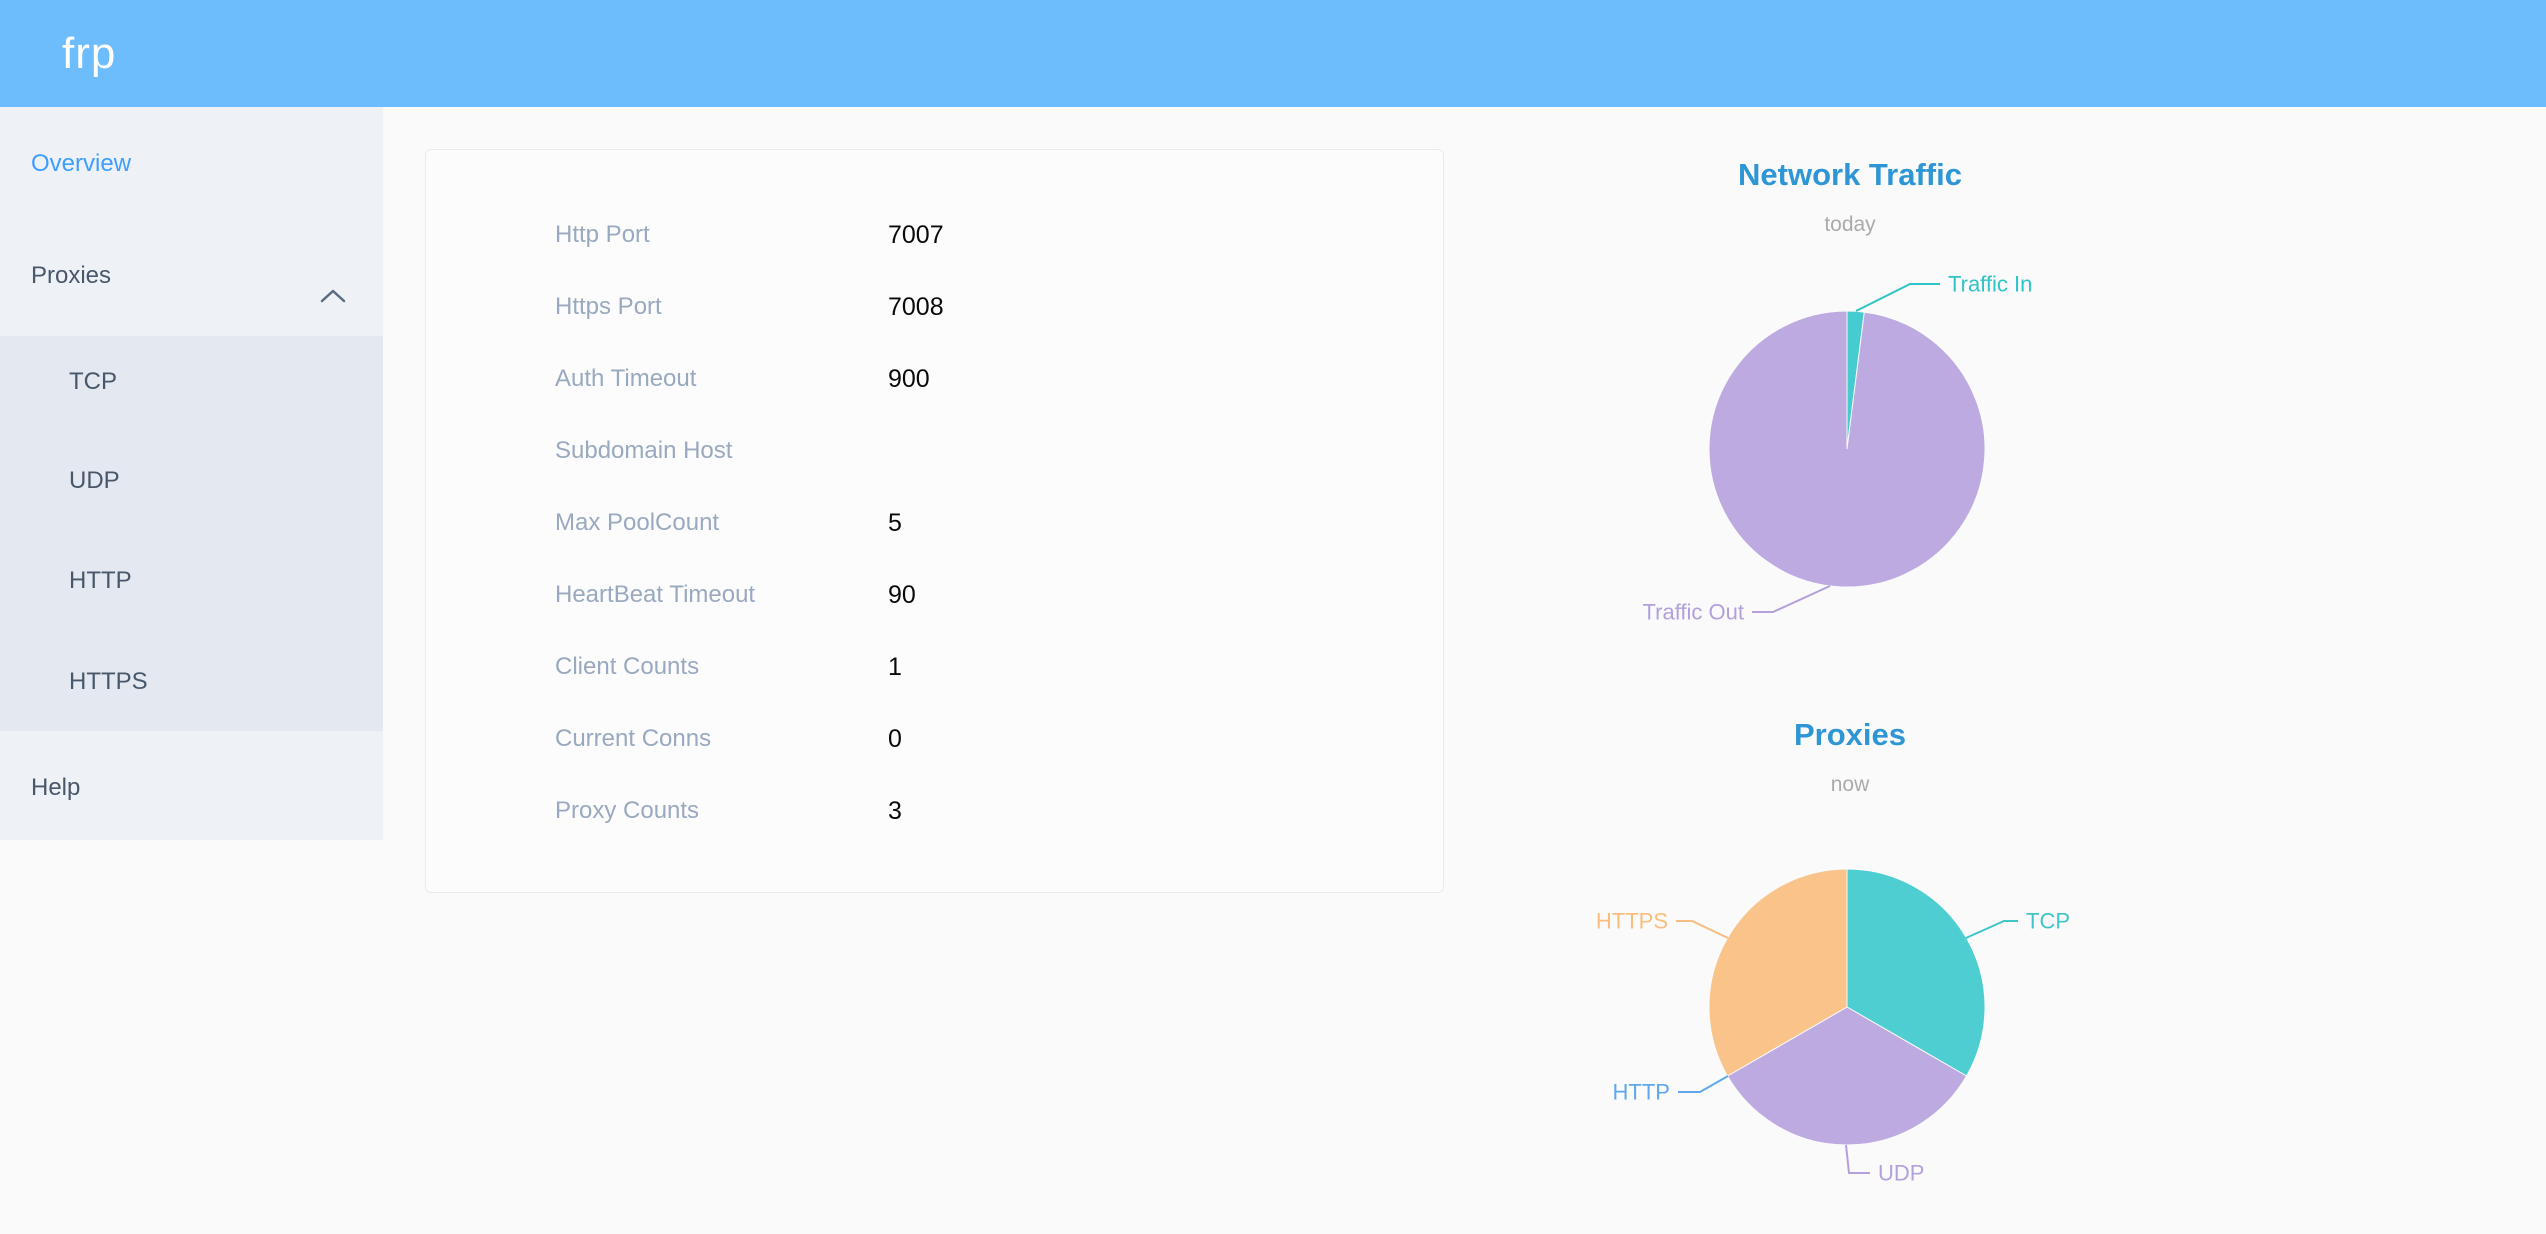 The width and height of the screenshot is (2546, 1234). I want to click on info-row-label: Auth Timeout, so click(626, 378).